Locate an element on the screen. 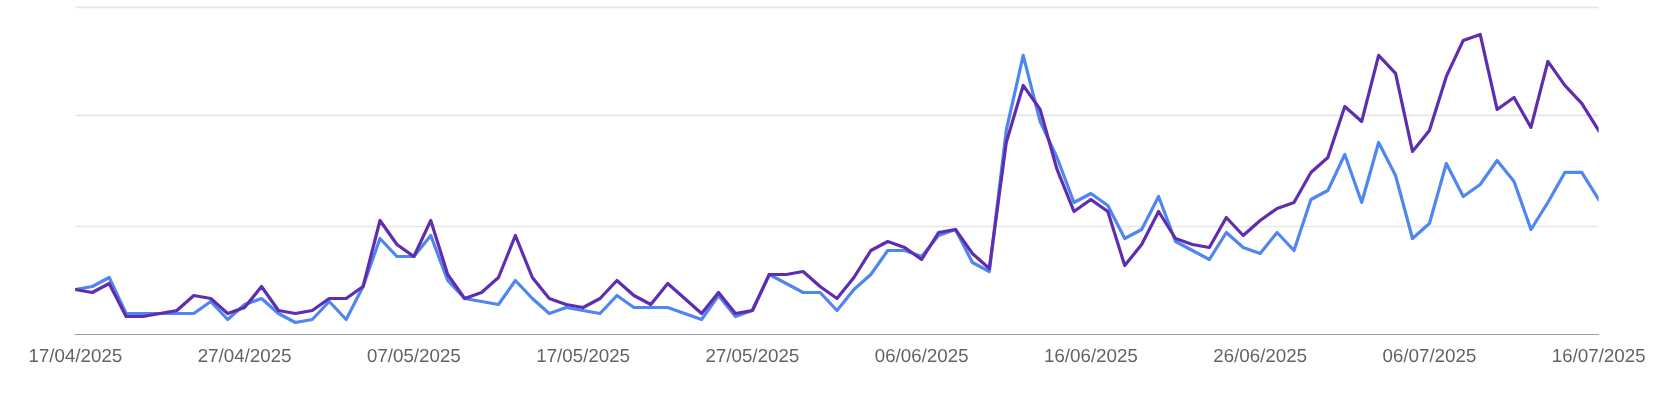 This screenshot has width=1674, height=413. x-tick-label: 17/04/2025 is located at coordinates (75, 355).